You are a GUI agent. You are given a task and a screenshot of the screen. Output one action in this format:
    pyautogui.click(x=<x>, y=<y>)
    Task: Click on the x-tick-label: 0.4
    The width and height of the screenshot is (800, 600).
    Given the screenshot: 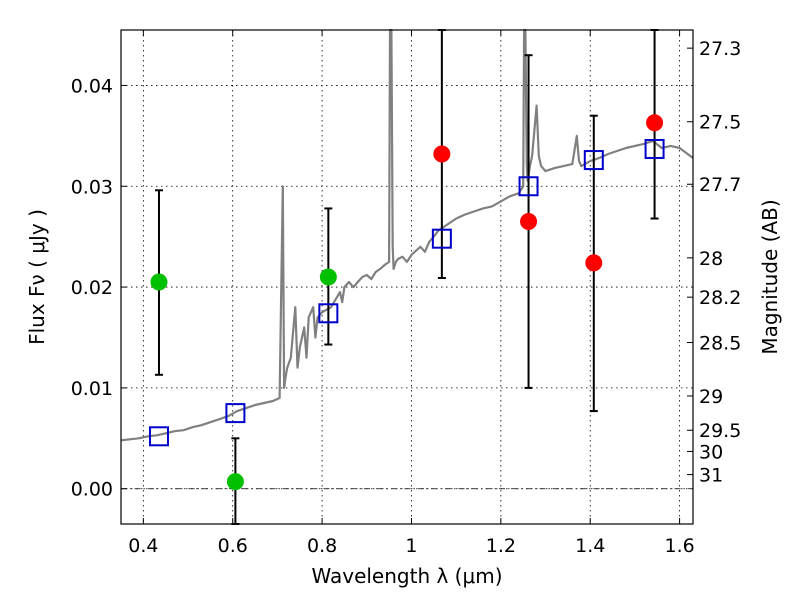 What is the action you would take?
    pyautogui.click(x=143, y=546)
    